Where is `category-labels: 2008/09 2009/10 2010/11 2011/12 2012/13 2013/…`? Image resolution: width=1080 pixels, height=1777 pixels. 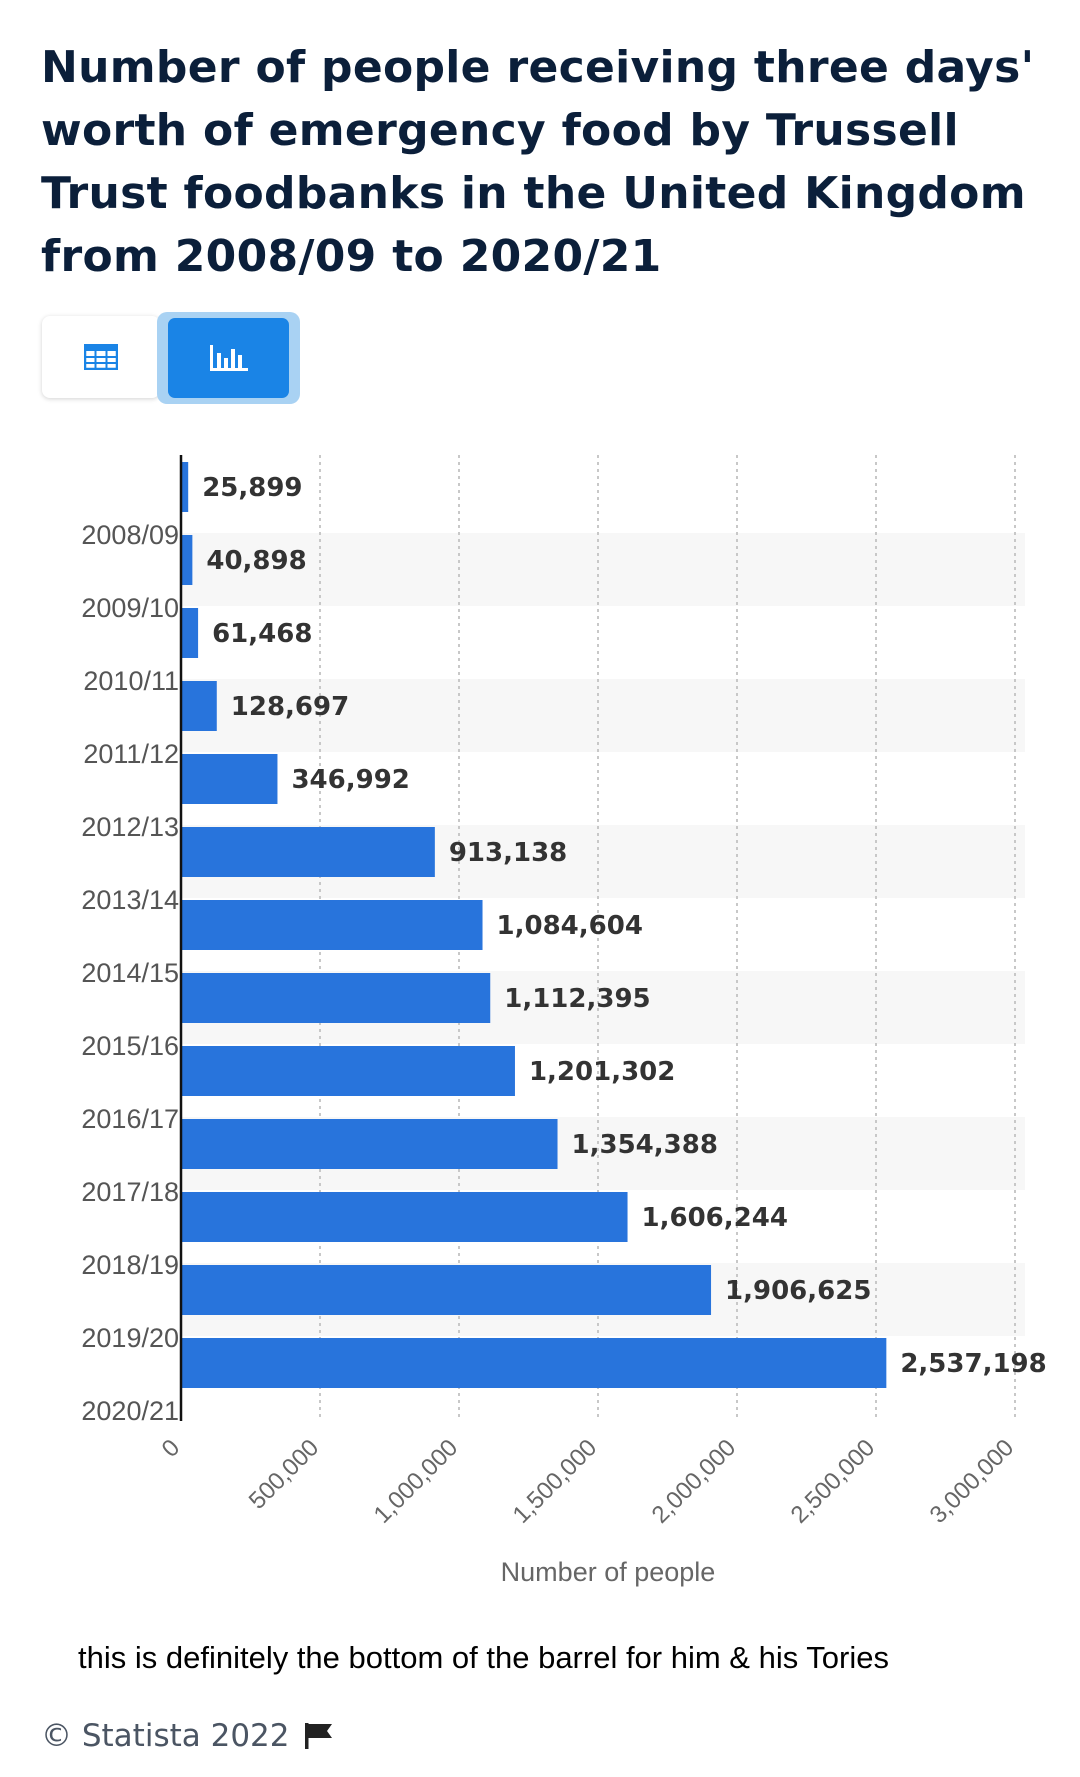
category-labels: 2008/09 2009/10 2010/11 2011/12 2012/13 2013/… is located at coordinates (130, 973).